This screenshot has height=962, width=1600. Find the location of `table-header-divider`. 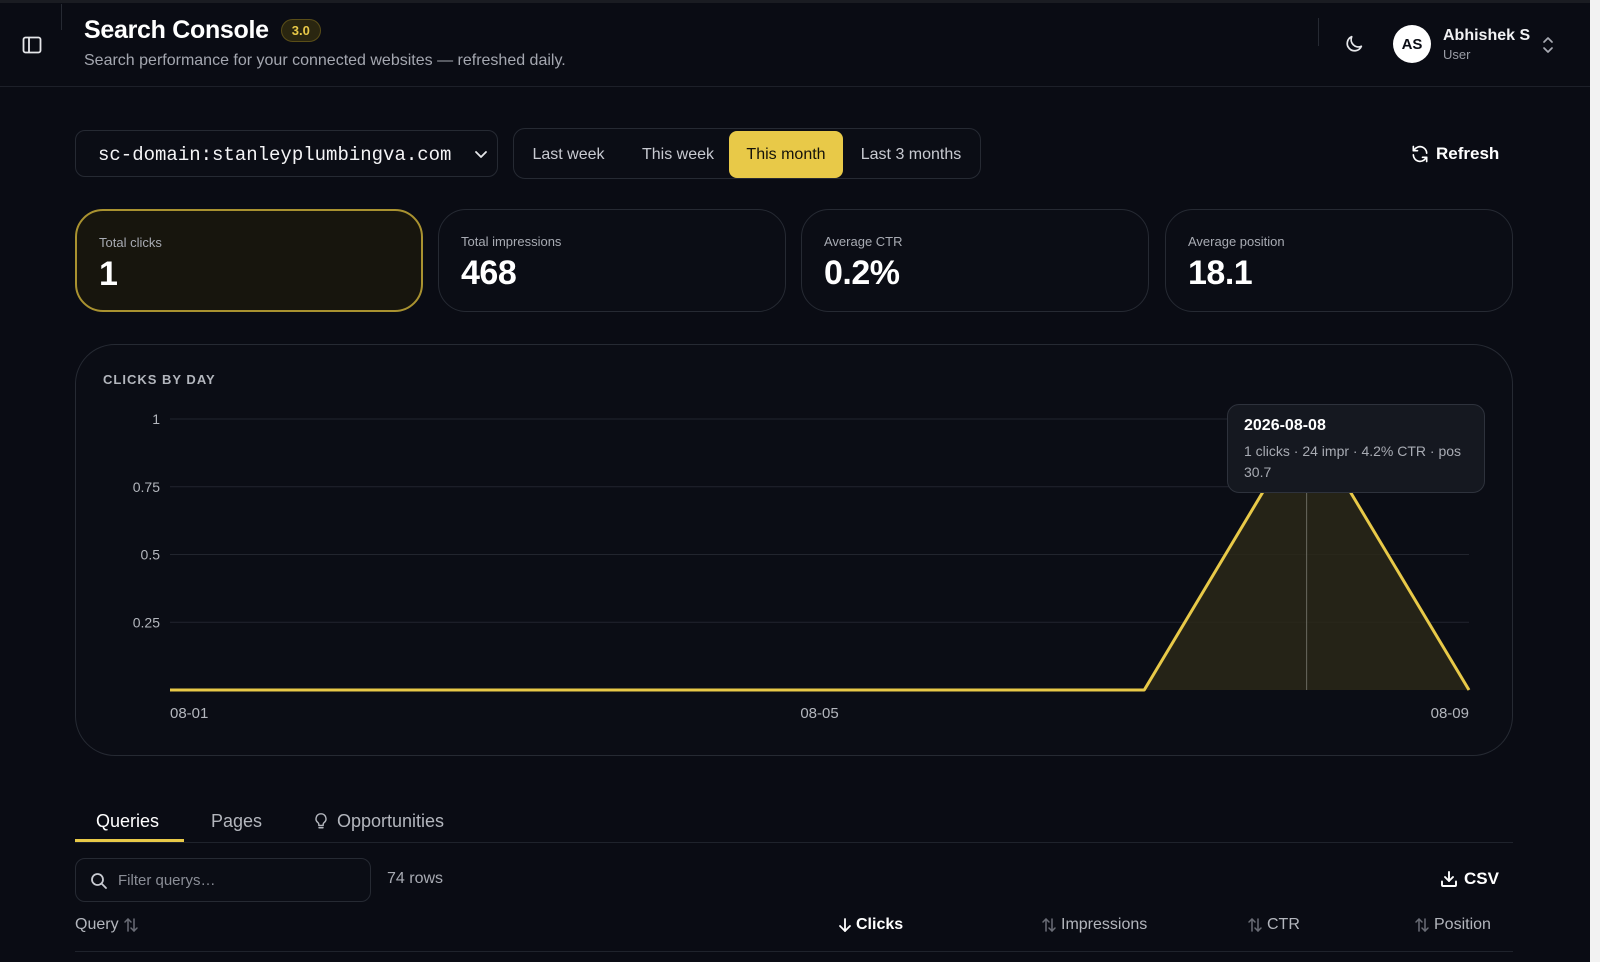

table-header-divider is located at coordinates (794, 951).